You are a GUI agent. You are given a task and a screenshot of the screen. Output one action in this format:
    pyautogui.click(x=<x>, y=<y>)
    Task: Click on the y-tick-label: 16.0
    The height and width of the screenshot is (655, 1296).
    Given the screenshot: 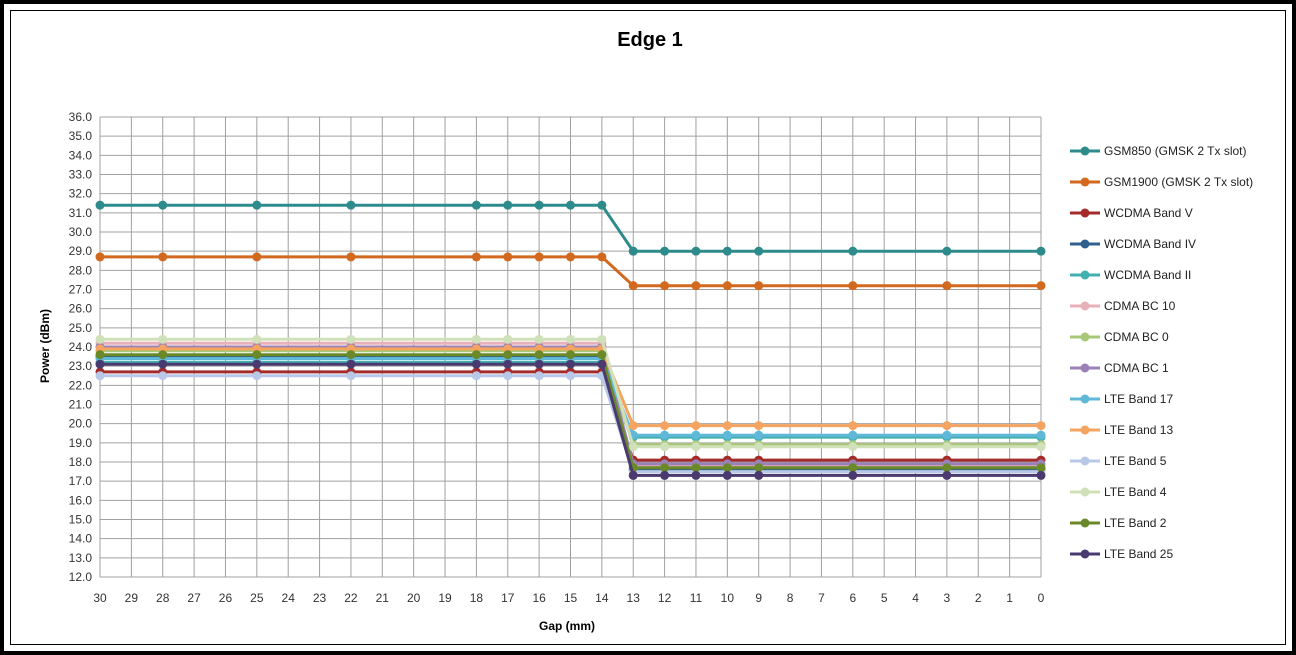 What is the action you would take?
    pyautogui.click(x=81, y=500)
    